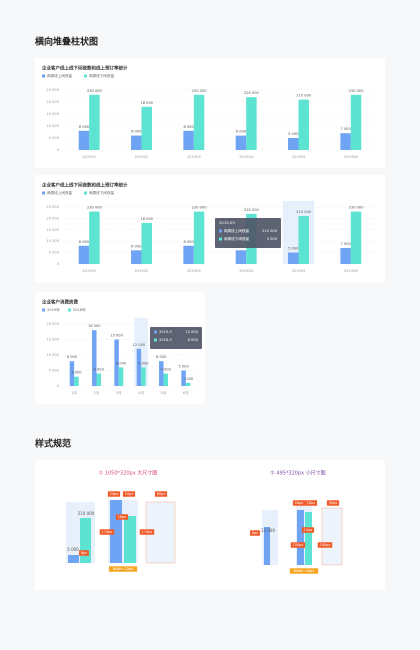 The image size is (420, 650). What do you see at coordinates (297, 473) in the screenshot?
I see `spec-caption: ② 495*320px 小尺寸图` at bounding box center [297, 473].